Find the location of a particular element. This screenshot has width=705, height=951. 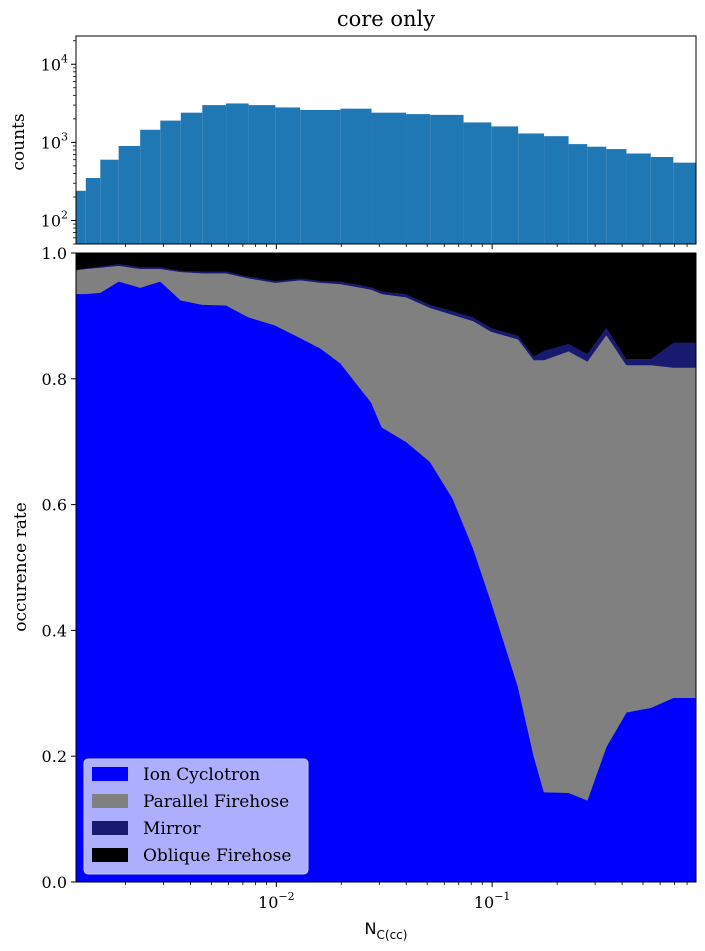

x-axis-label-main: N is located at coordinates (371, 928).